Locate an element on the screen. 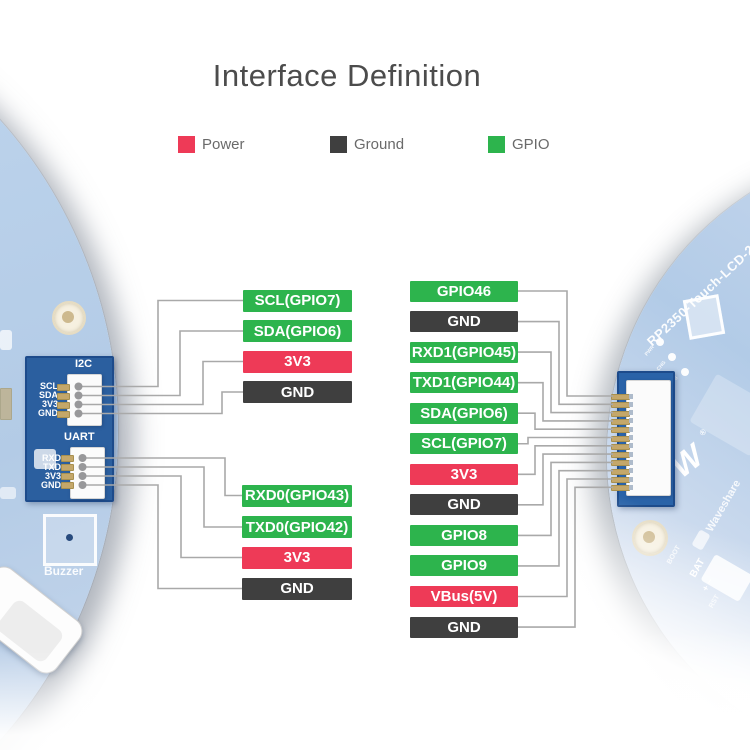 This screenshot has height=750, width=750. left-mounting-hole-center is located at coordinates (68, 317).